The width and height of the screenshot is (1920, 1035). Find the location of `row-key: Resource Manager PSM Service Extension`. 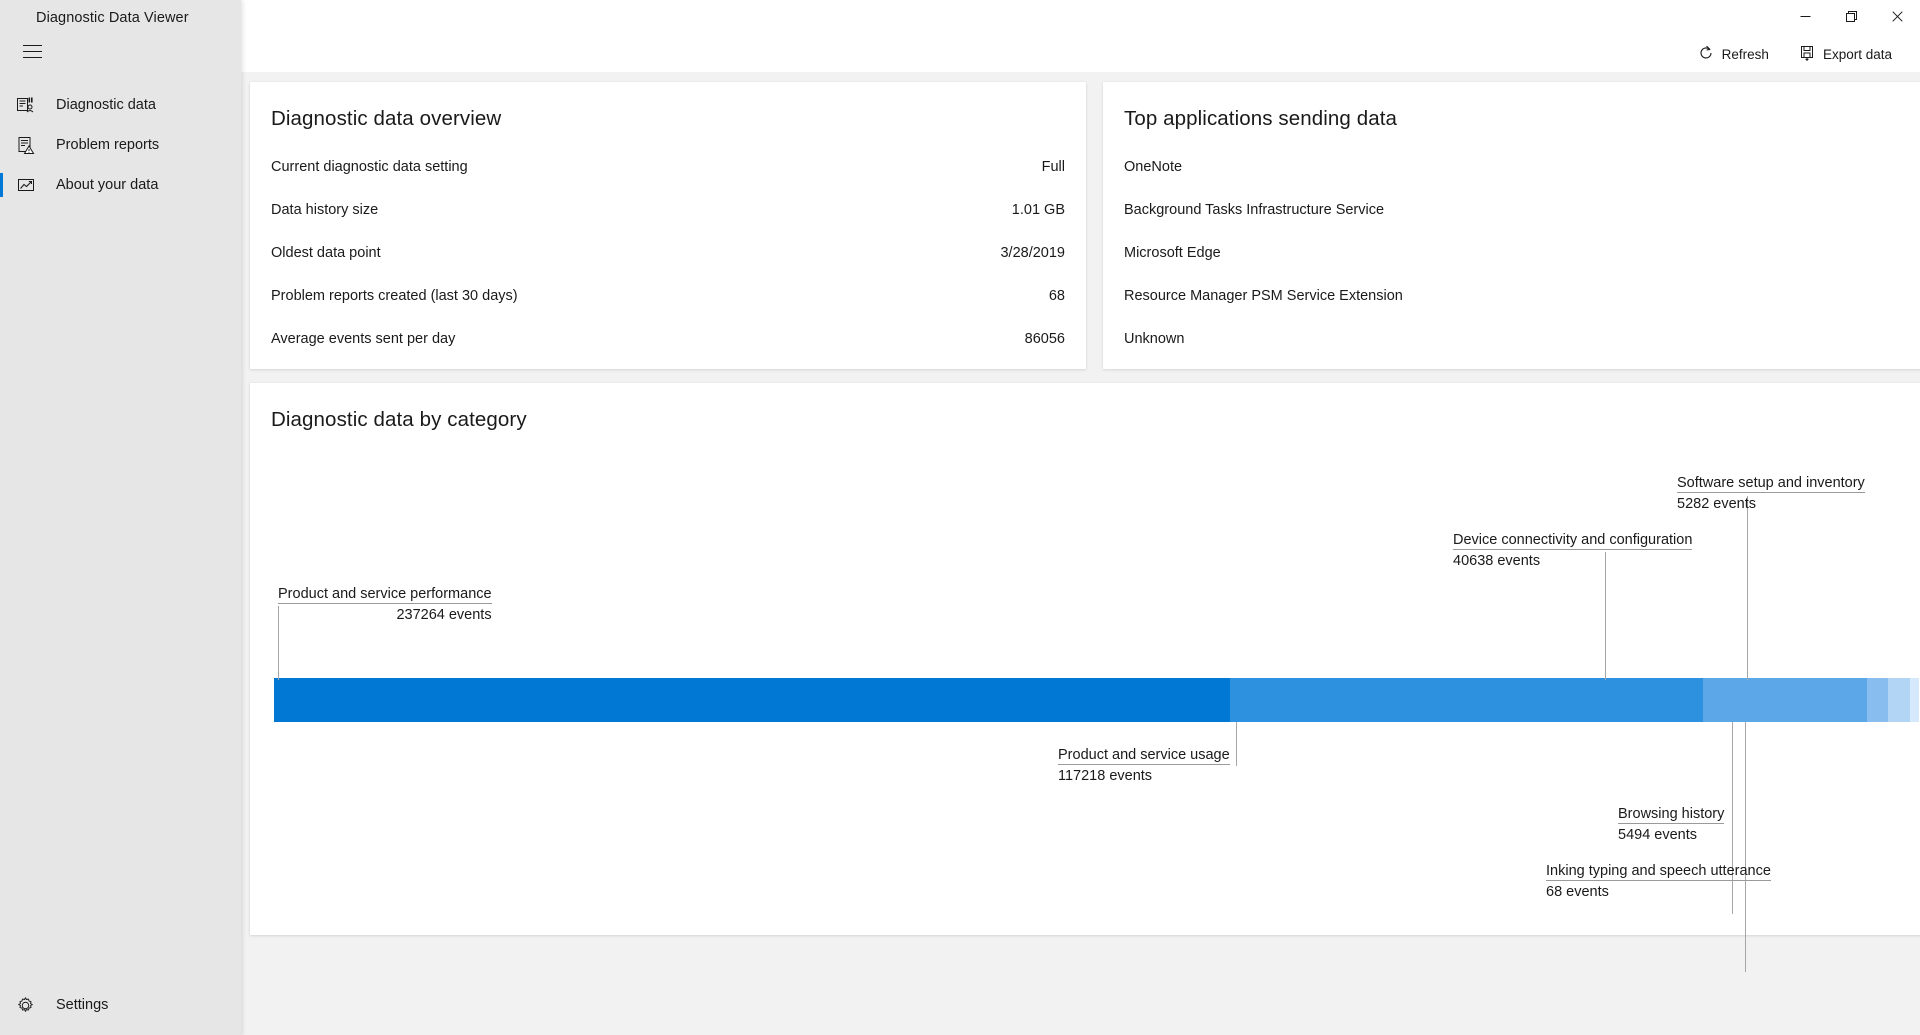

row-key: Resource Manager PSM Service Extension is located at coordinates (1263, 295).